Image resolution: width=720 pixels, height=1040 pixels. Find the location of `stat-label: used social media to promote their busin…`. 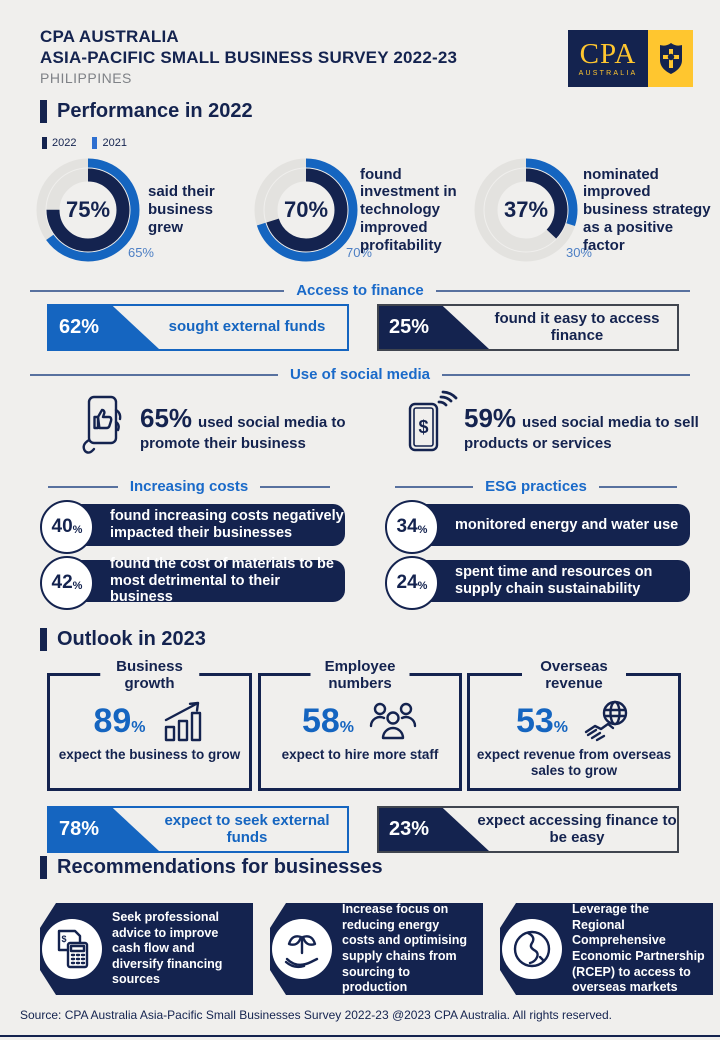

stat-label: used social media to promote their busin… is located at coordinates (243, 433).